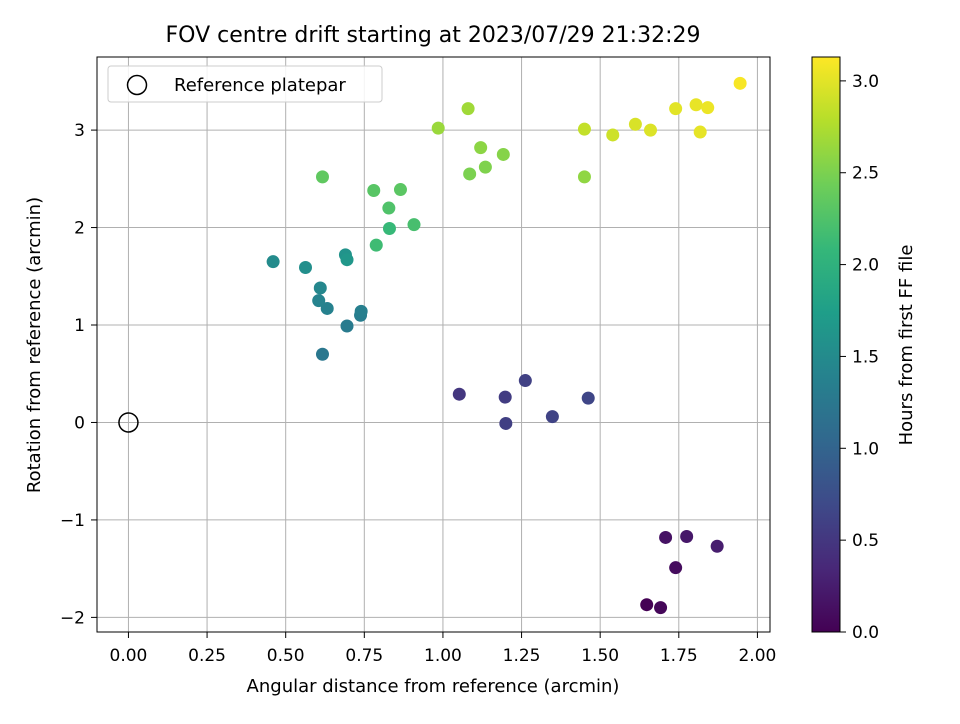 The image size is (960, 724). Describe the element at coordinates (260, 85) in the screenshot. I see `legend-entry-label: Reference platepar` at that location.